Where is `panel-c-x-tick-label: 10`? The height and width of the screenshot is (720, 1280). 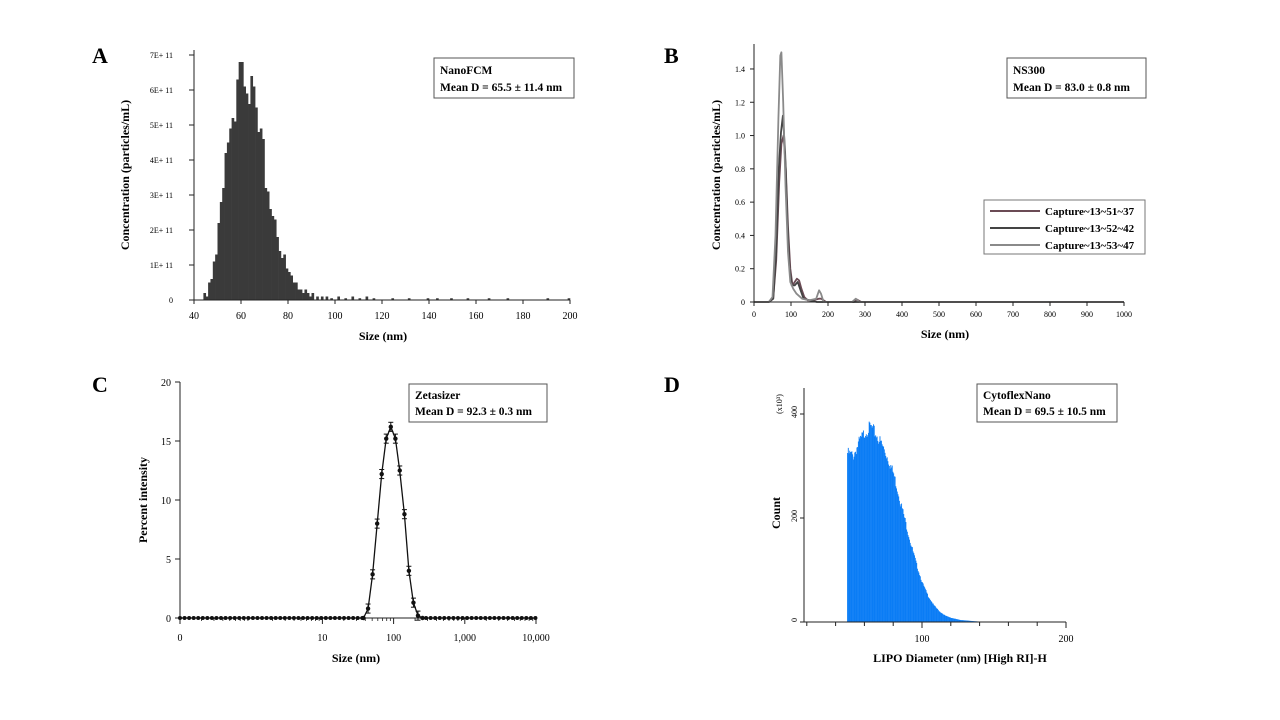 panel-c-x-tick-label: 10 is located at coordinates (322, 638).